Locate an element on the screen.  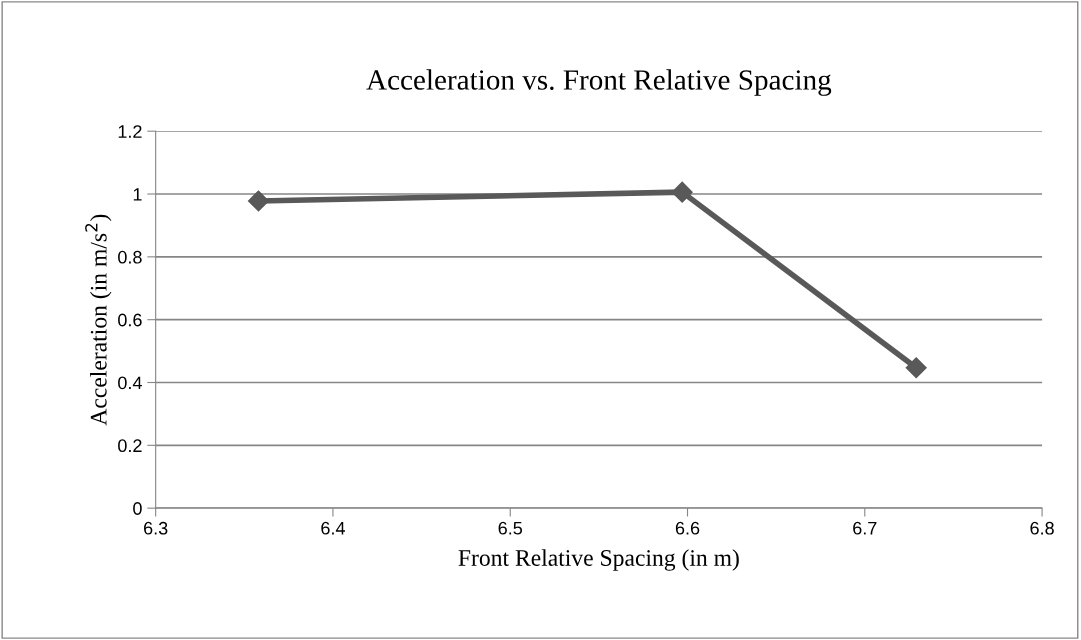
x-tick-label: 6.3 is located at coordinates (156, 528).